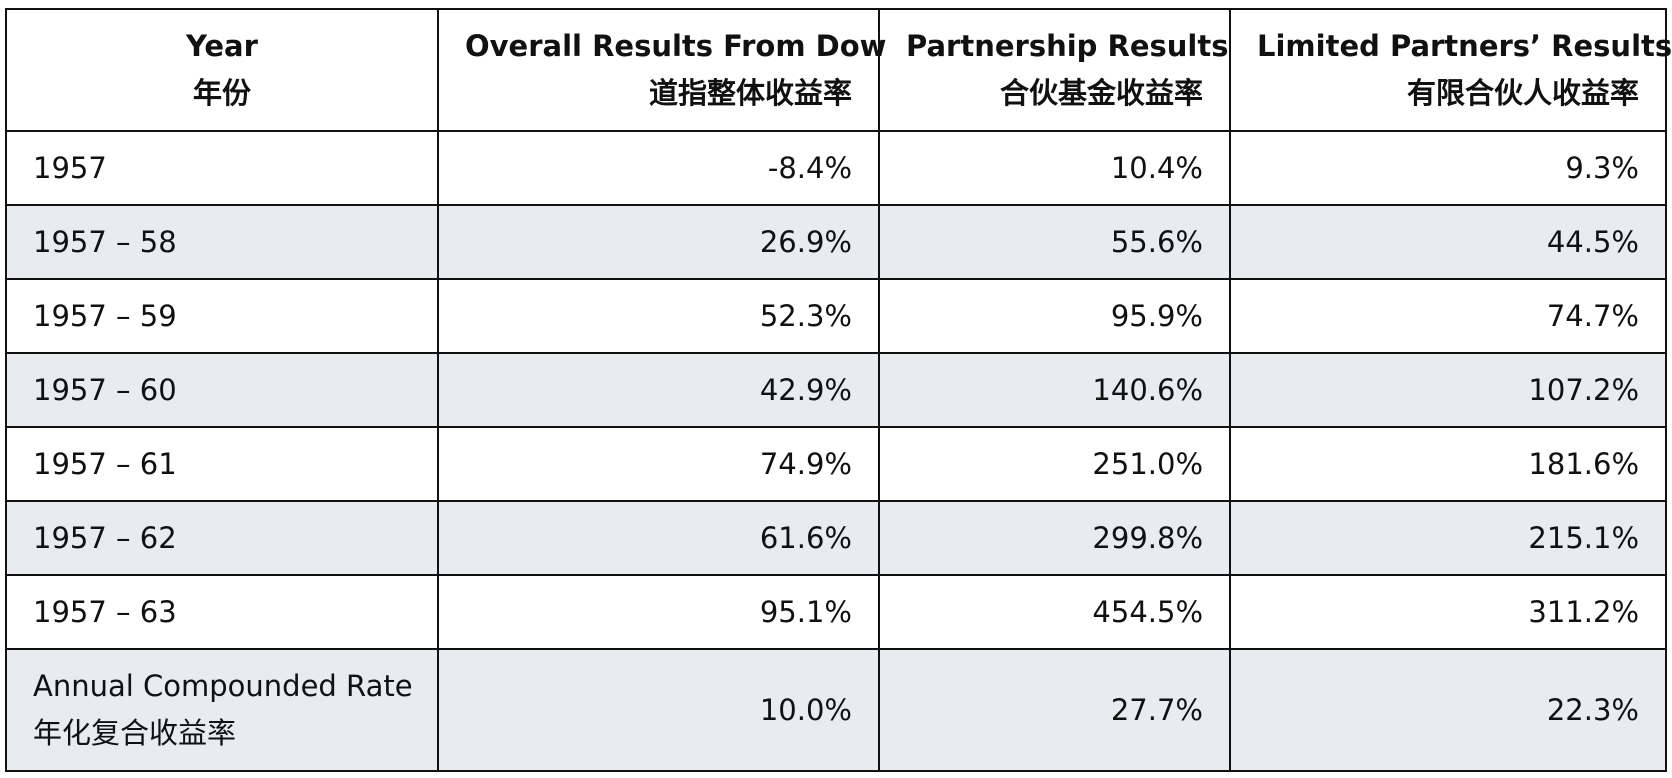 Image resolution: width=1672 pixels, height=778 pixels. What do you see at coordinates (135, 733) in the screenshot?
I see `summary-label-zh: 年化复合收益率` at bounding box center [135, 733].